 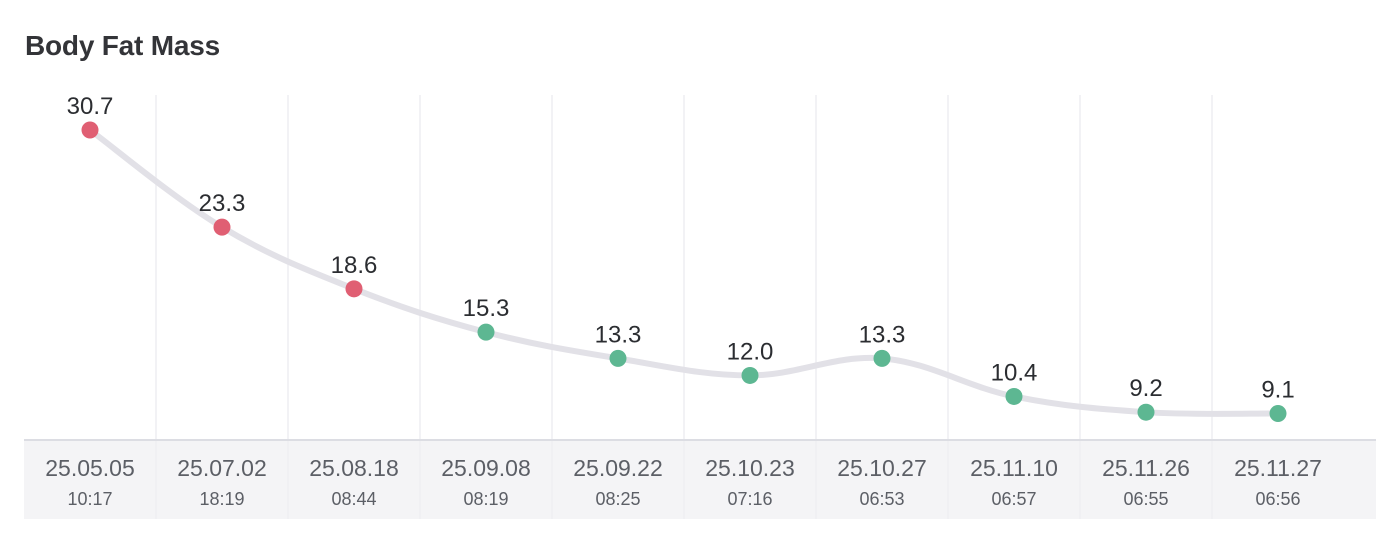 I want to click on x-tick-time: 08:19, so click(x=485, y=499).